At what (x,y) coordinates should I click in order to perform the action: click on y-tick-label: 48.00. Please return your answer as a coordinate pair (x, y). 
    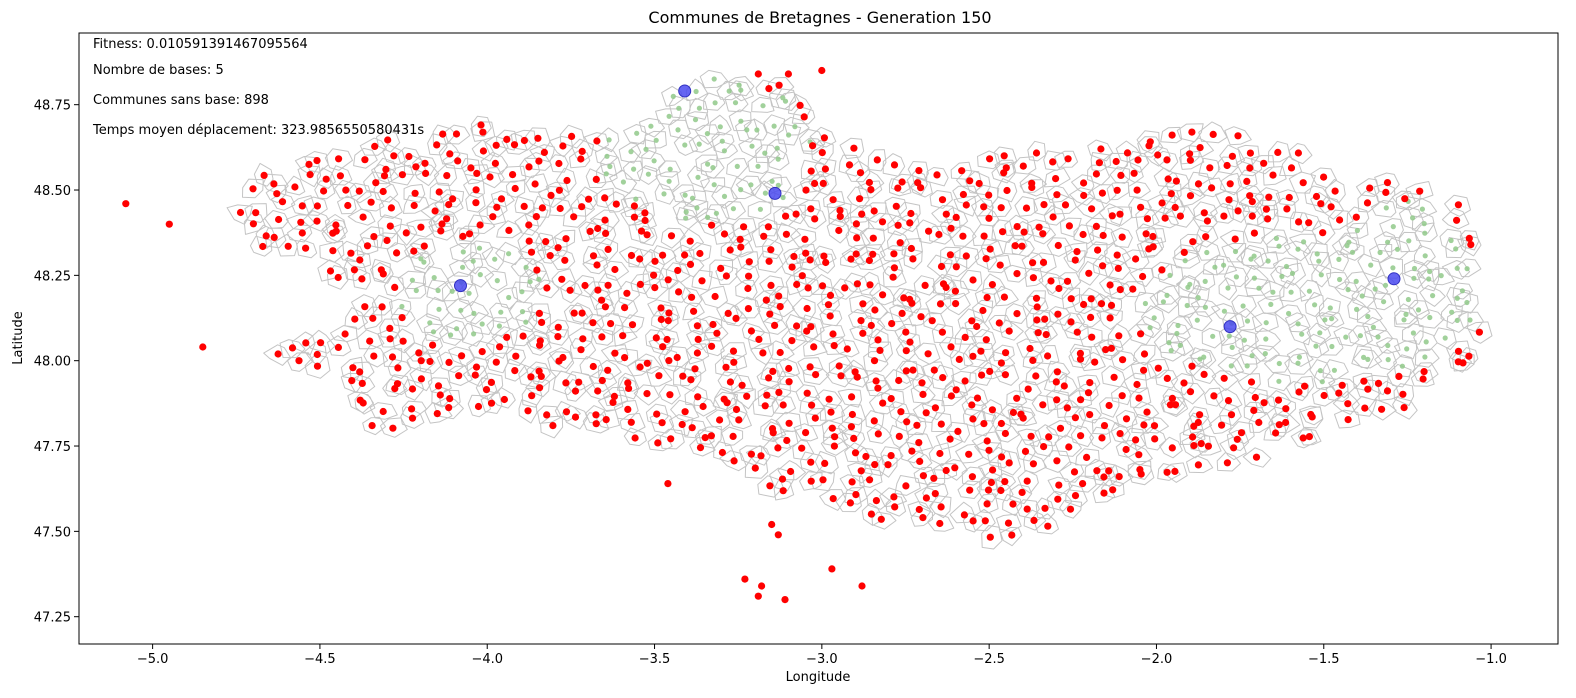
    Looking at the image, I should click on (52, 362).